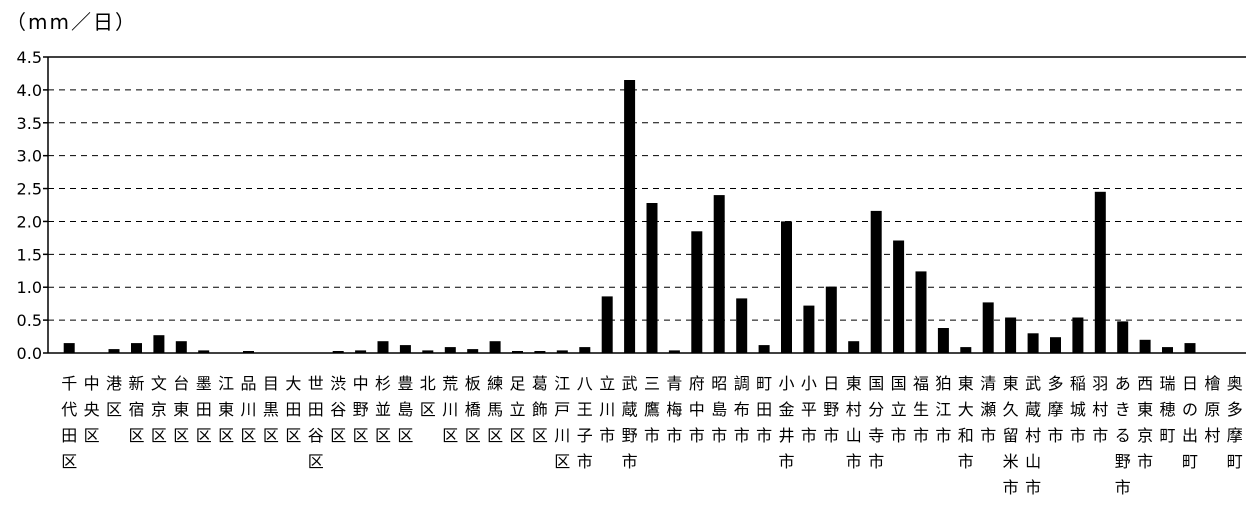  What do you see at coordinates (607, 409) in the screenshot?
I see `x-tick-label: 立川市` at bounding box center [607, 409].